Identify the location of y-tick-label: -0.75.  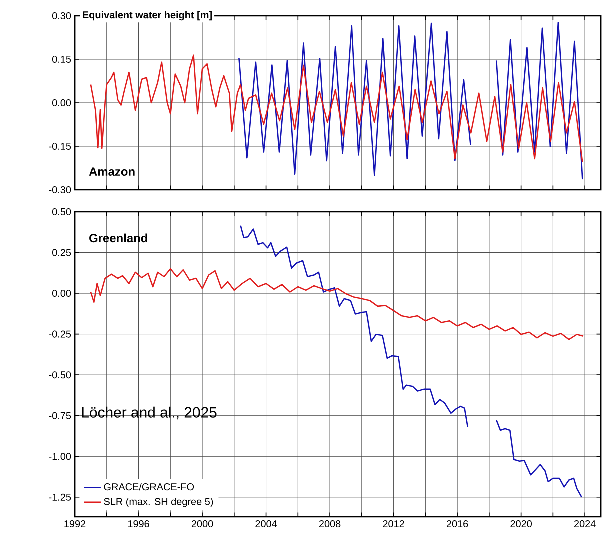
(60, 416).